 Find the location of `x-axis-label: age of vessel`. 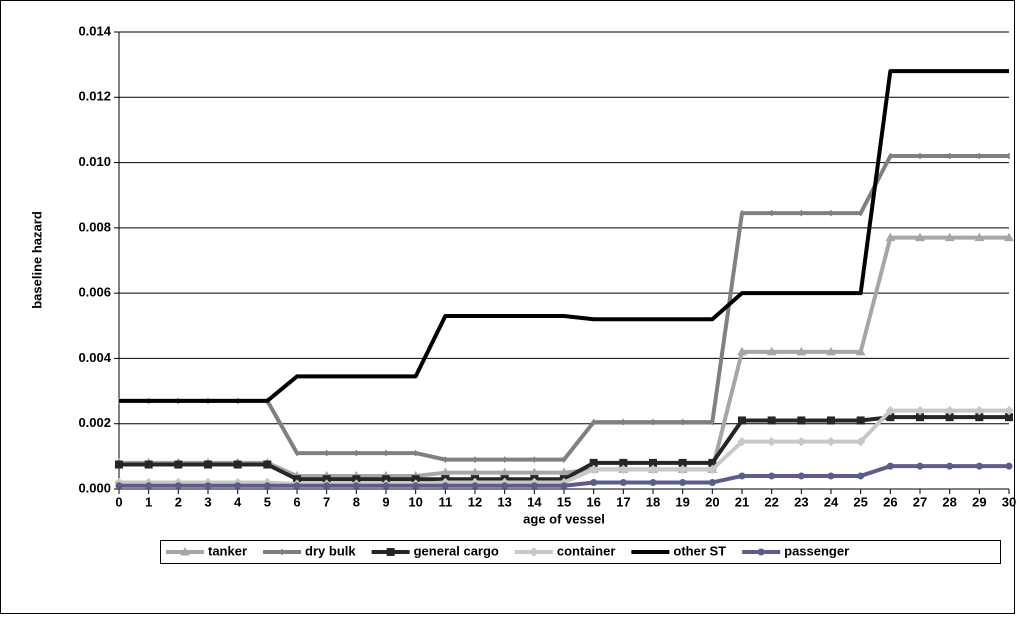

x-axis-label: age of vessel is located at coordinates (564, 518).